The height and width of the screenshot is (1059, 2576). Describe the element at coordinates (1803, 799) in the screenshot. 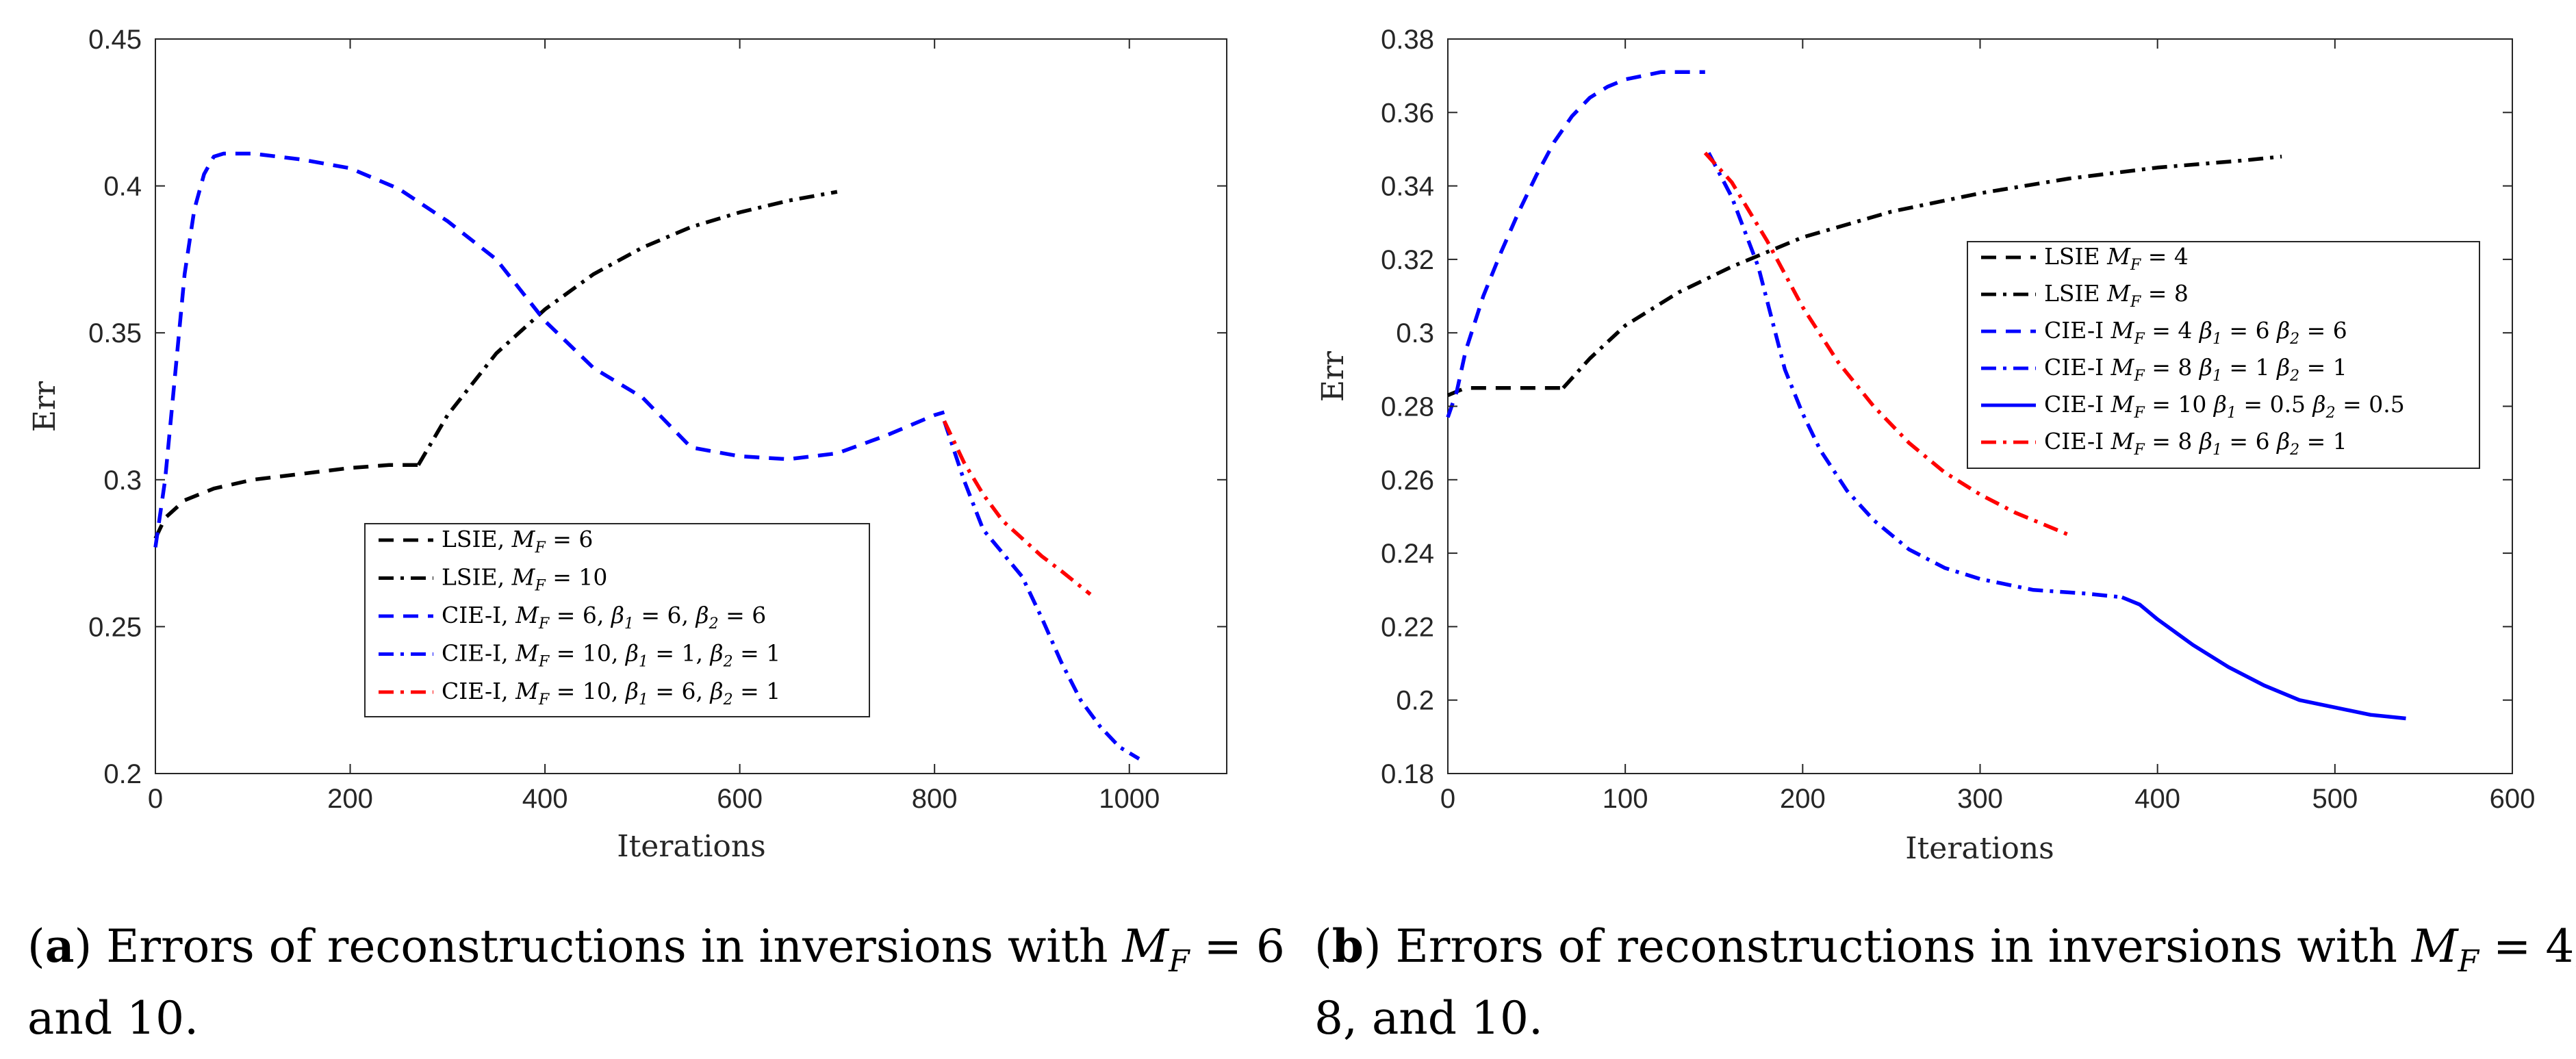

I see `x-tick-label: 200` at that location.